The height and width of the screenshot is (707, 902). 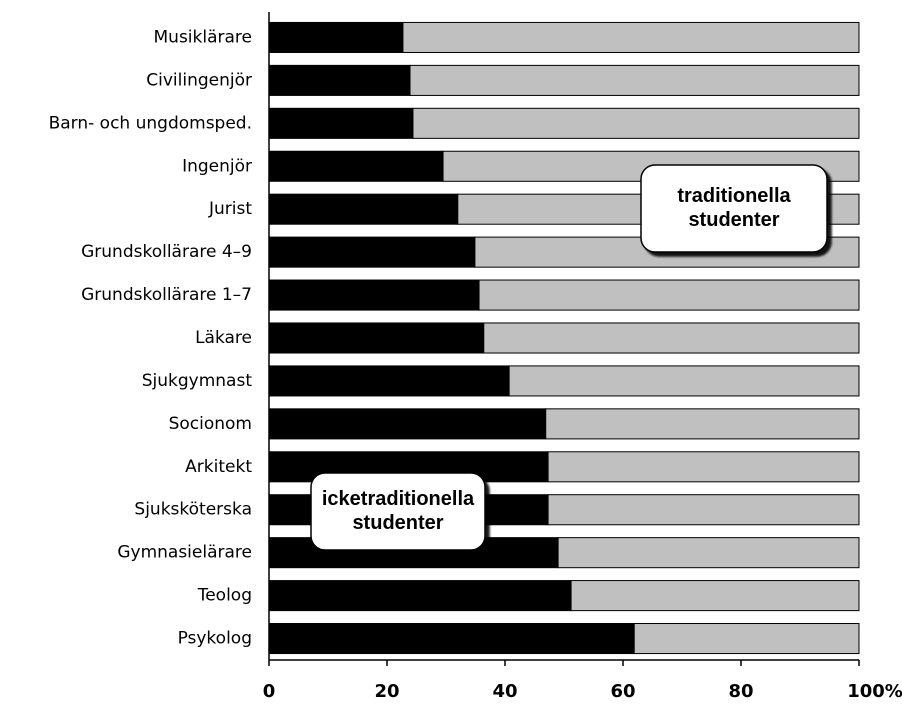 I want to click on x-tick-label: 0, so click(x=269, y=691).